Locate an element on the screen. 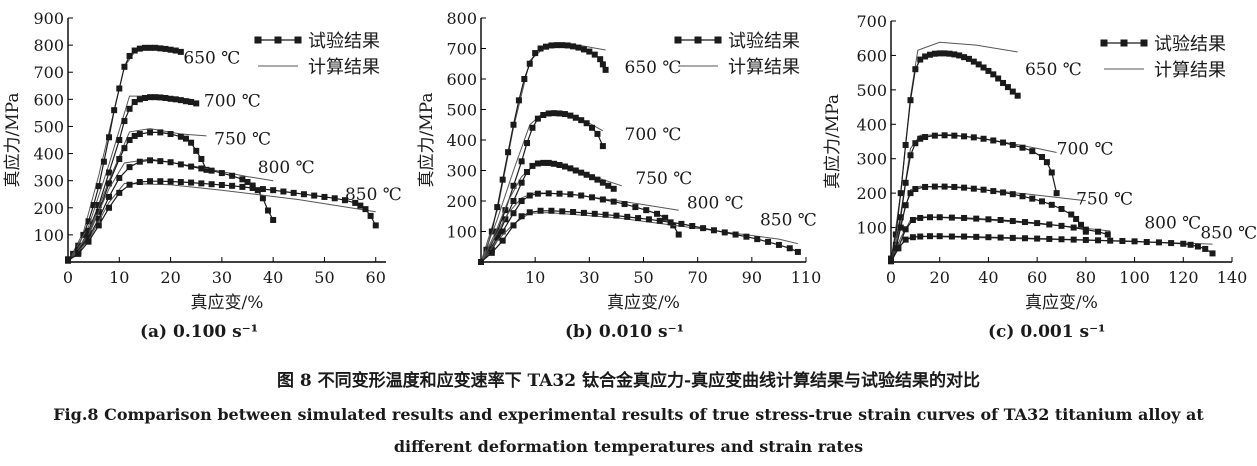 The height and width of the screenshot is (466, 1257). x-tick-label: 60 is located at coordinates (1037, 277).